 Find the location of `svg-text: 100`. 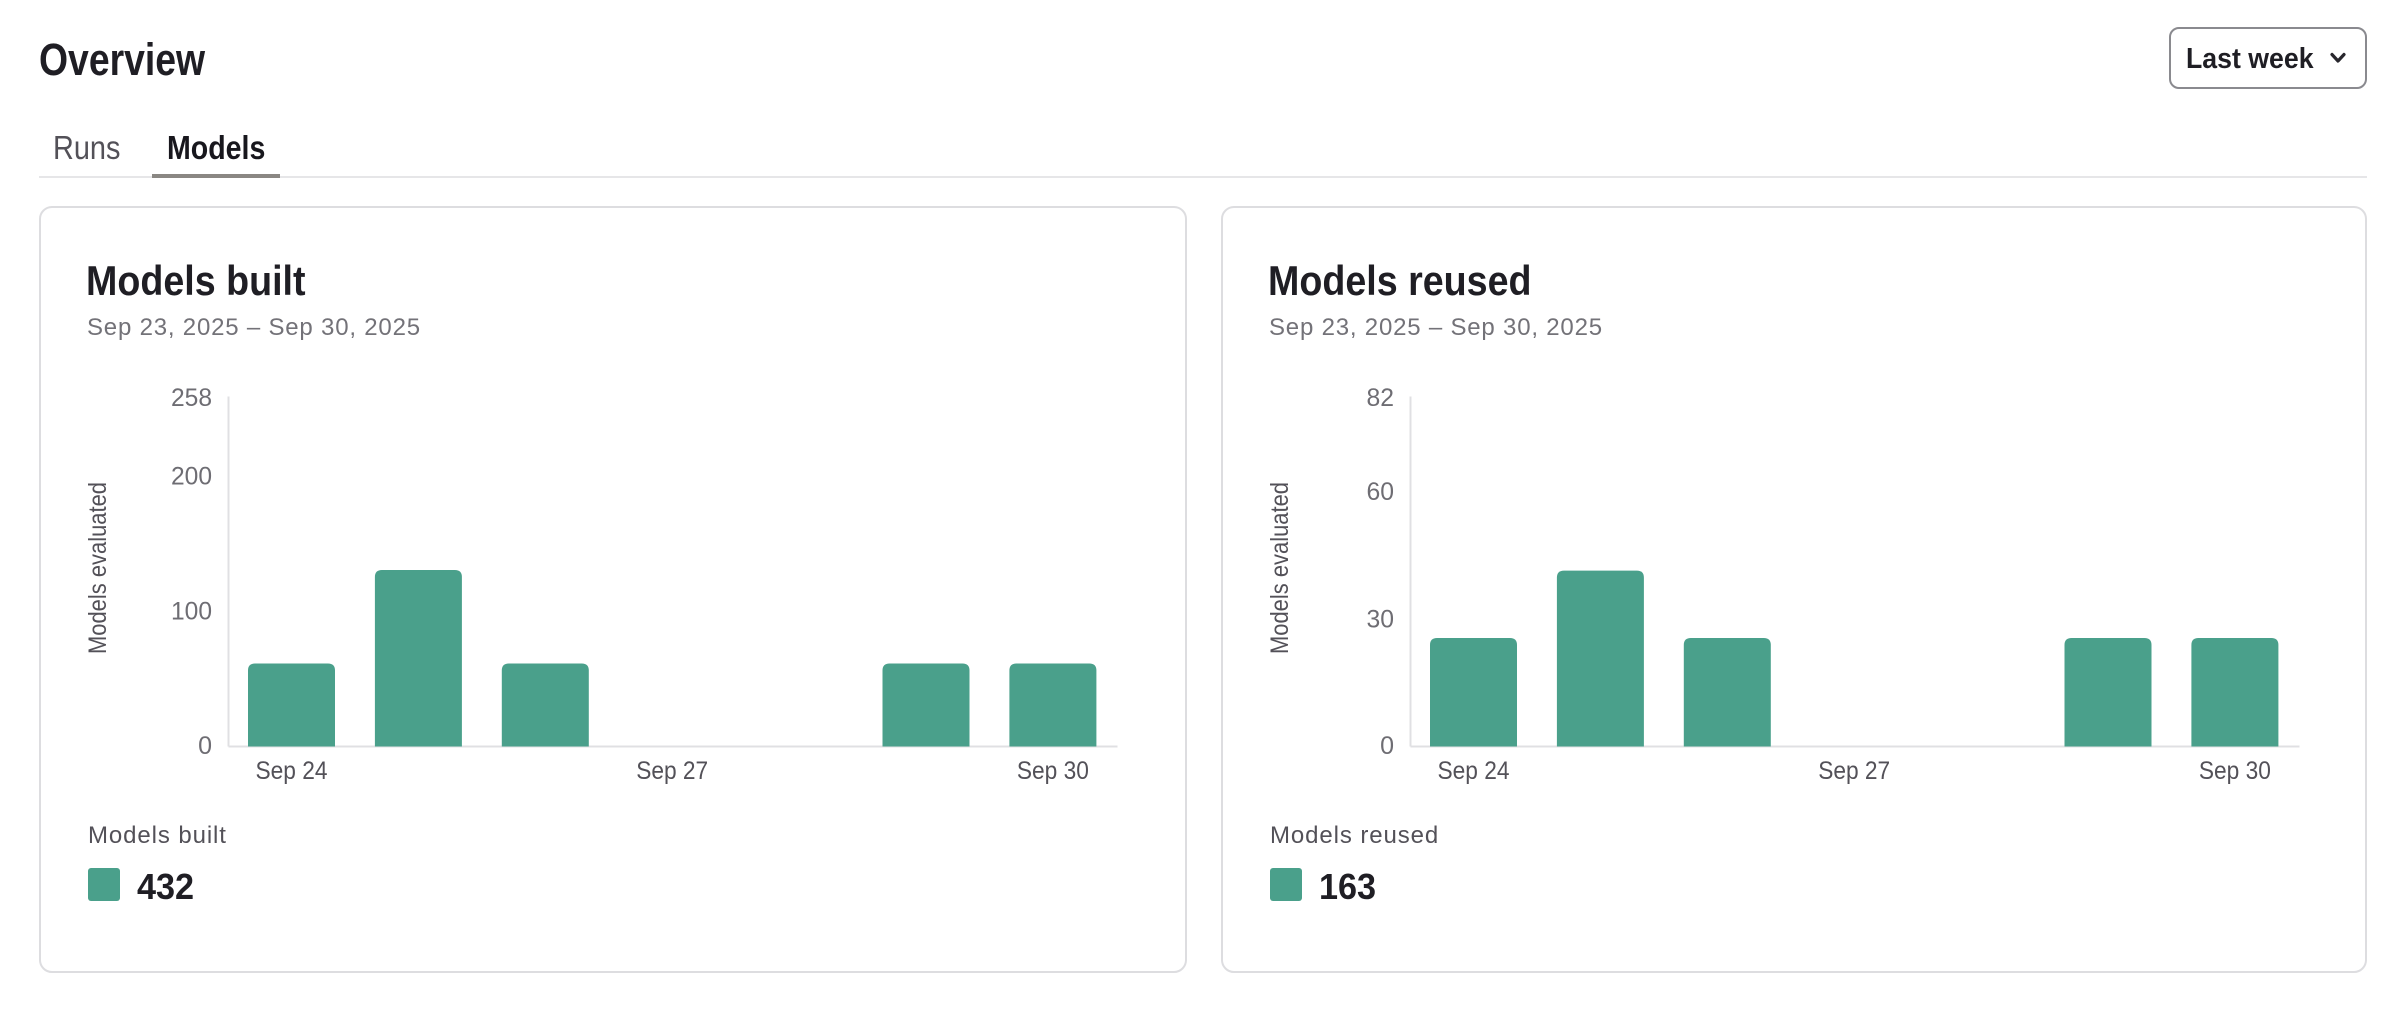

svg-text: 100 is located at coordinates (191, 611).